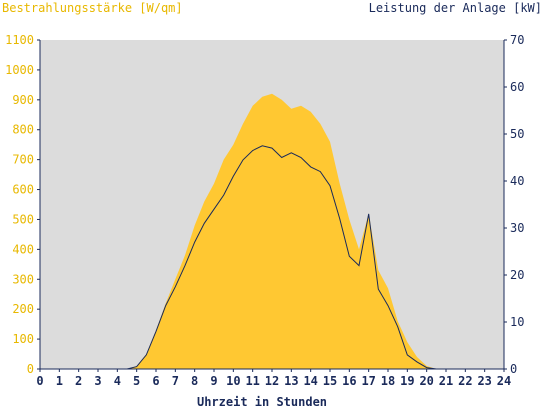  What do you see at coordinates (517, 40) in the screenshot?
I see `right-tick-label: 70` at bounding box center [517, 40].